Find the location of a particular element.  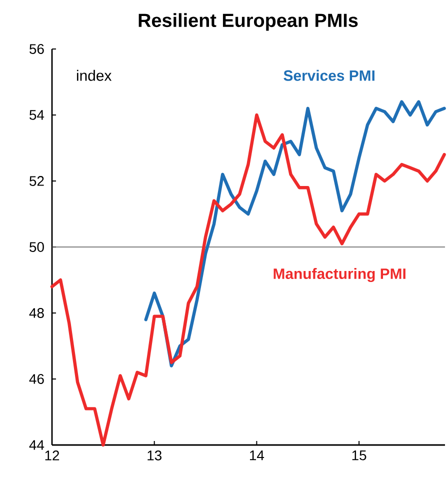

y-tick-label: 44 is located at coordinates (36, 445).